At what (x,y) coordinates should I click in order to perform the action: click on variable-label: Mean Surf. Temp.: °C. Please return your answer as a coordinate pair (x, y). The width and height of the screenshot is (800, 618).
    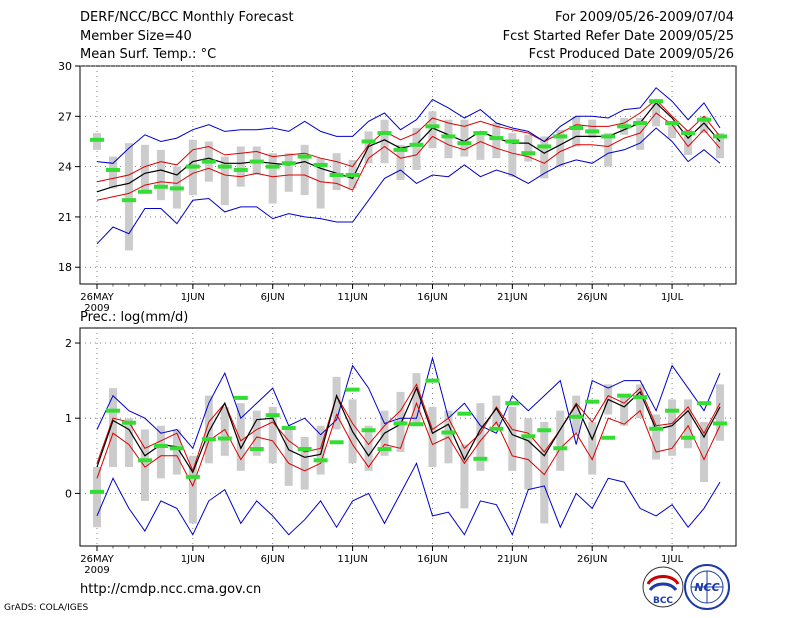
    Looking at the image, I should click on (148, 54).